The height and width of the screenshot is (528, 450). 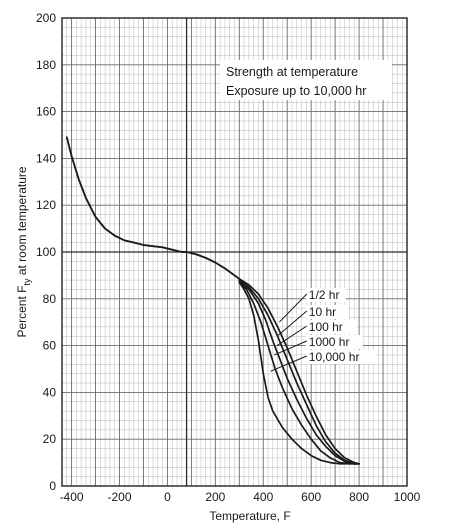 What do you see at coordinates (50, 392) in the screenshot?
I see `y-tick-label: 40` at bounding box center [50, 392].